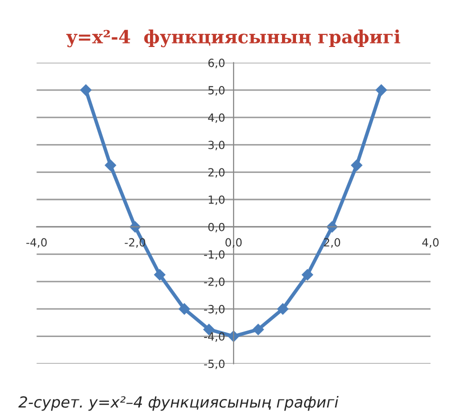  Describe the element at coordinates (178, 403) in the screenshot. I see `text: 2-сурет. y=x²–4 функциясының графигі` at that location.